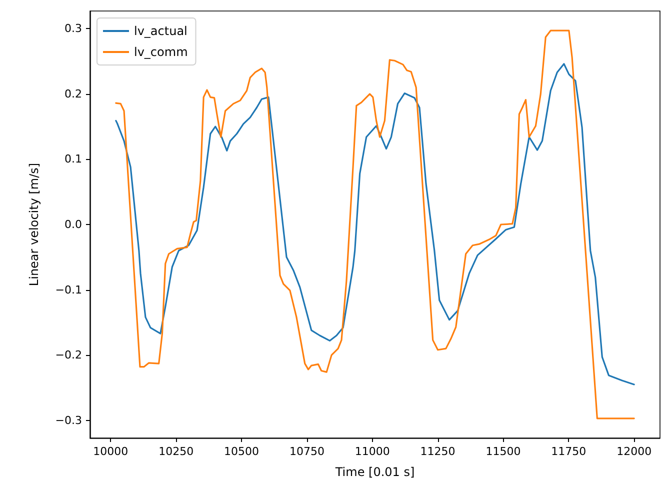 Image resolution: width=662 pixels, height=488 pixels. What do you see at coordinates (161, 31) in the screenshot?
I see `legend-label: lv_actual` at bounding box center [161, 31].